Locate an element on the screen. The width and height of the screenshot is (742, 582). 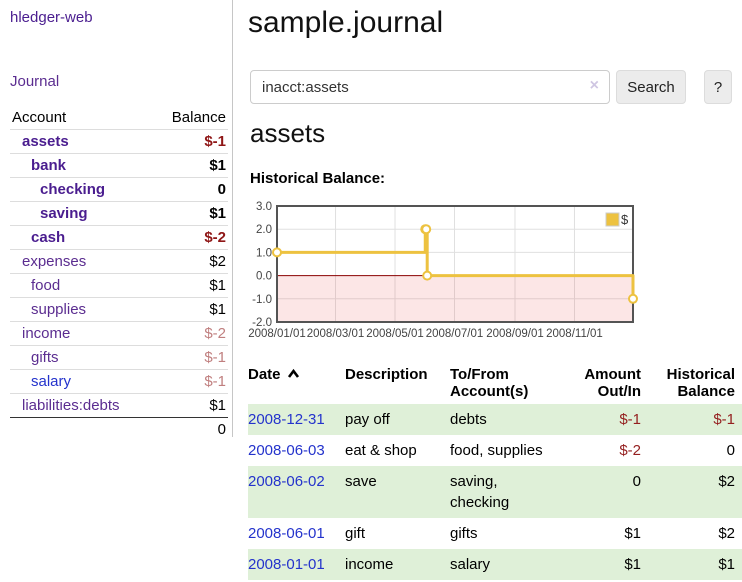
clear-search-icon: × is located at coordinates (594, 85).